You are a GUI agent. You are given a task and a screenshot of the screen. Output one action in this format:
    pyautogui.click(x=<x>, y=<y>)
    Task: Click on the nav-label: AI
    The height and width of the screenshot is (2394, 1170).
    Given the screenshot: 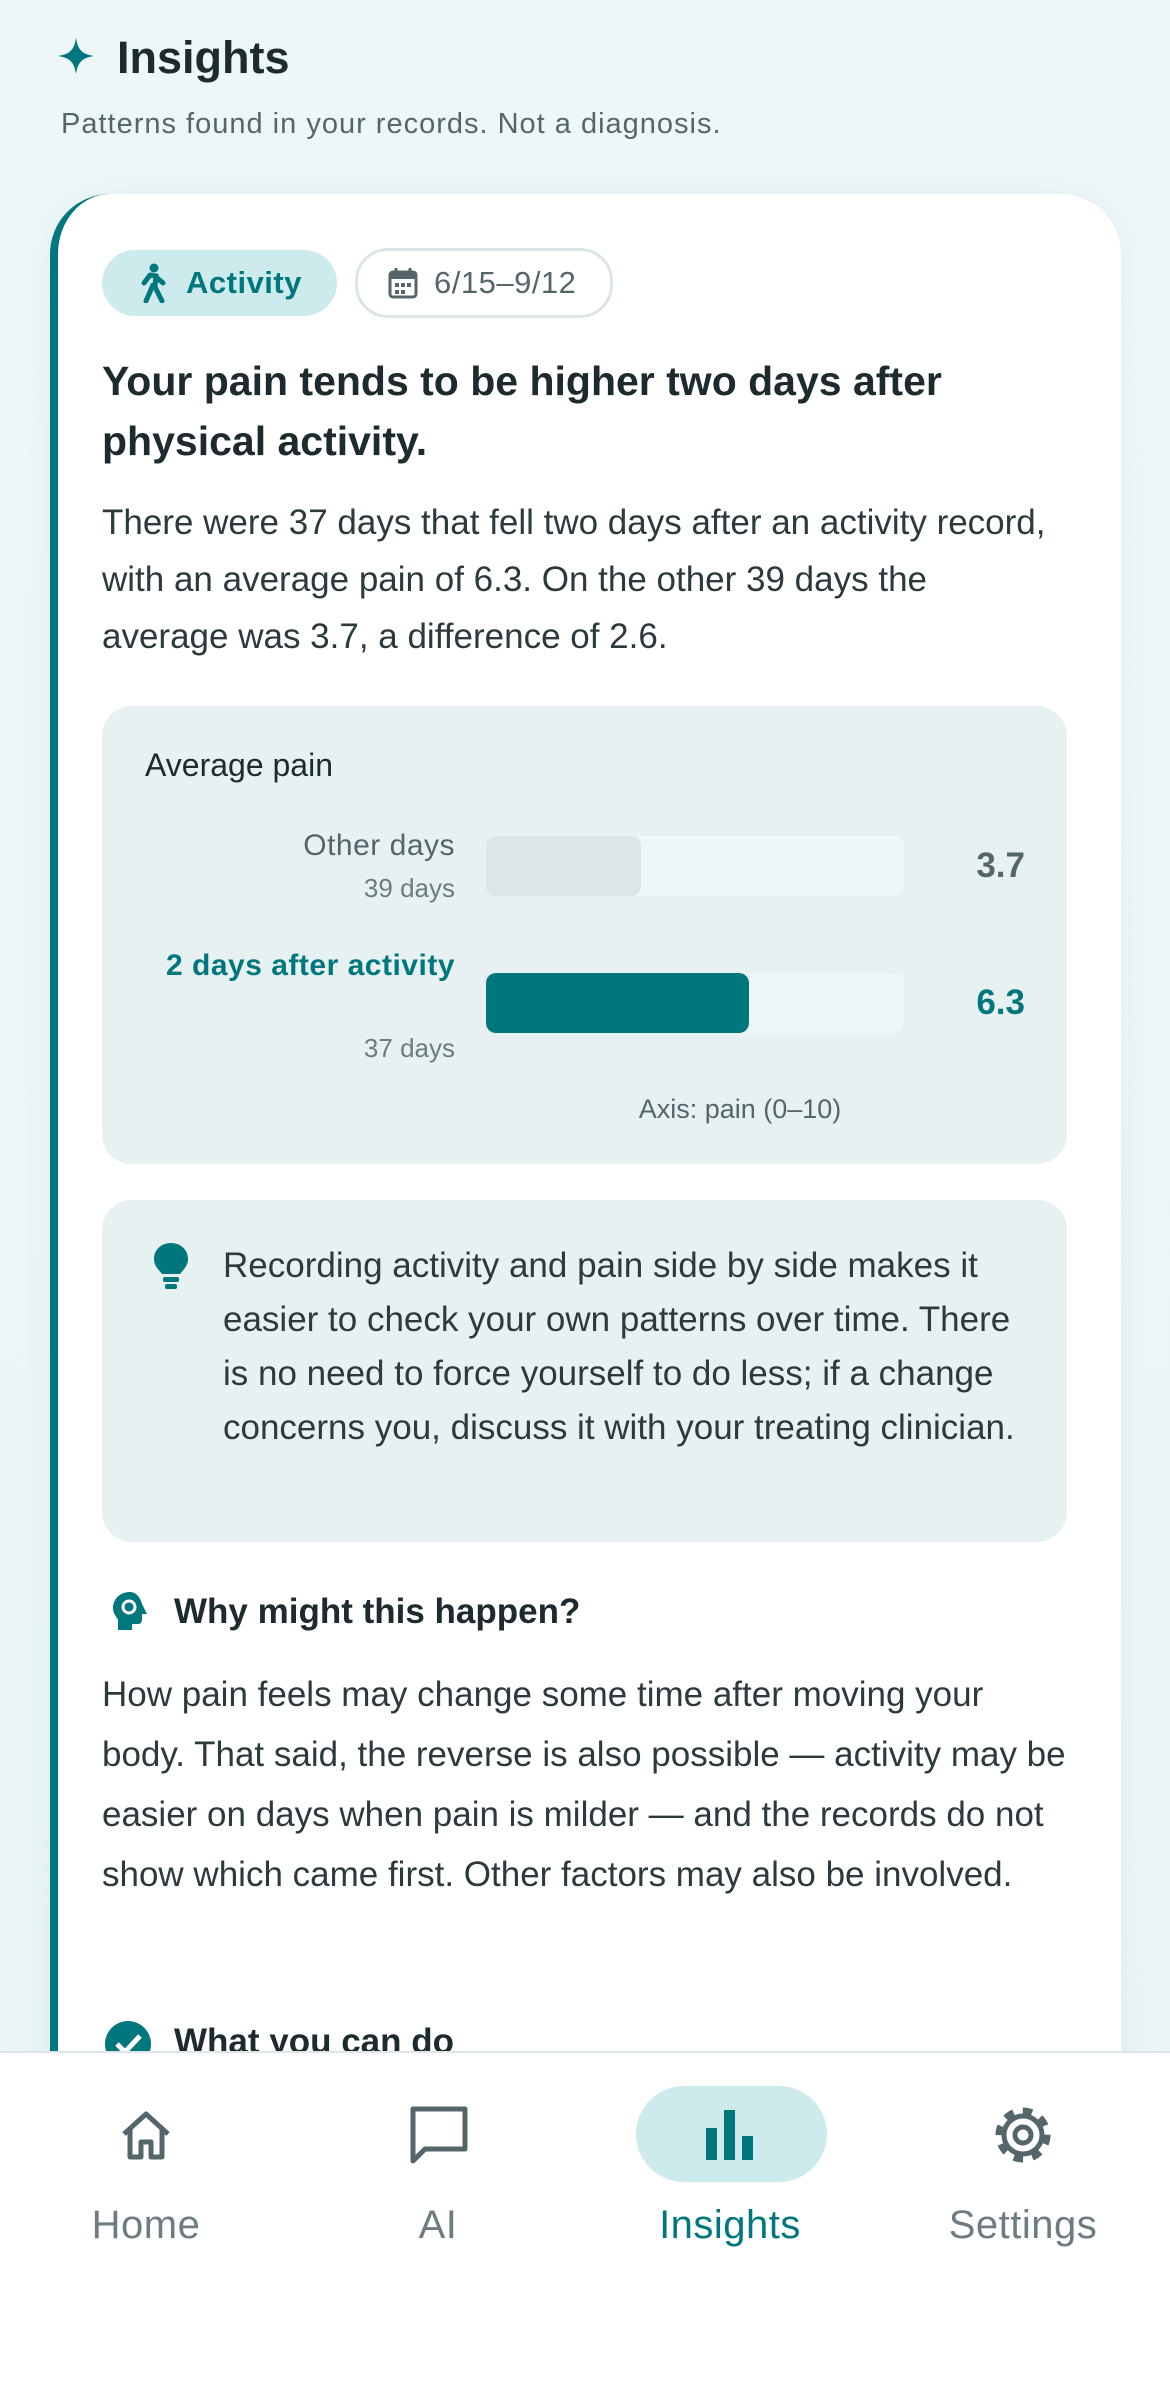 What is the action you would take?
    pyautogui.click(x=438, y=2225)
    